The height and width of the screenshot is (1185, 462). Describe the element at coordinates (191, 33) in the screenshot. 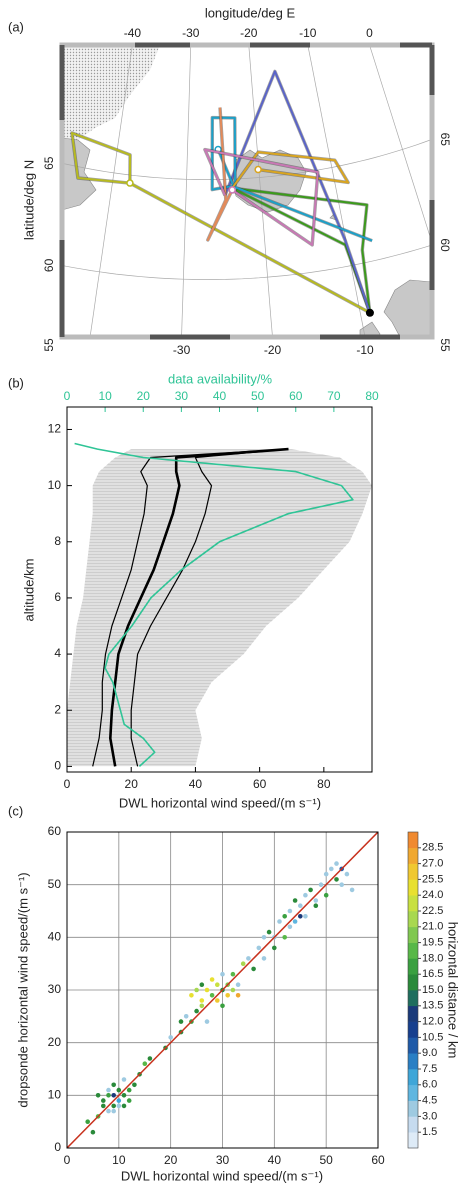

I see `x-tick-label: -30` at that location.